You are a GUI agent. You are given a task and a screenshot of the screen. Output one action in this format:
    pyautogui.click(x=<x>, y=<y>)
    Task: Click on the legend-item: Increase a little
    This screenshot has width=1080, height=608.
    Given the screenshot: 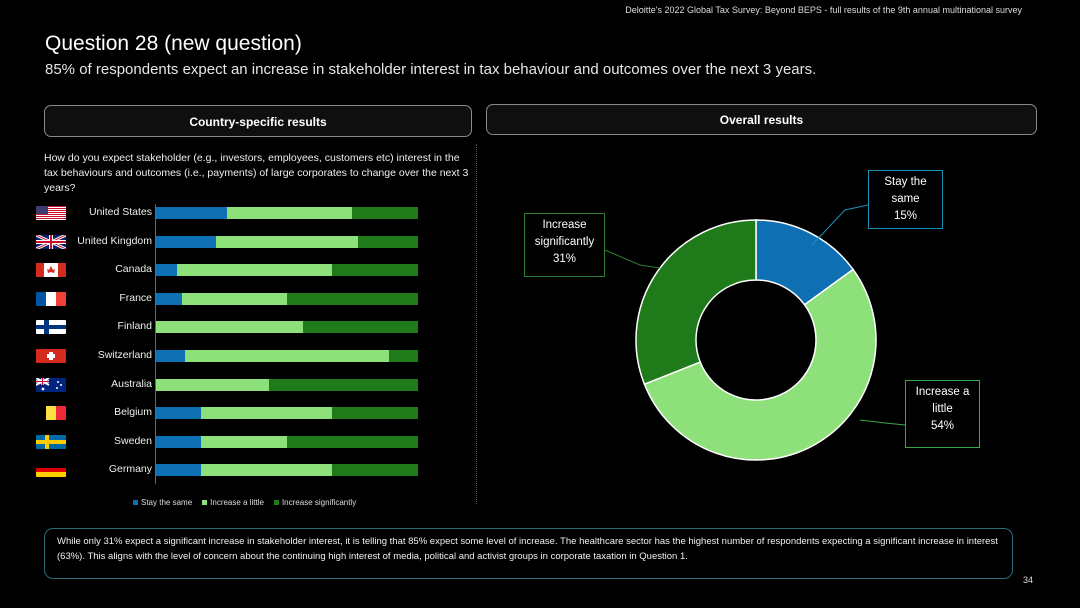 What is the action you would take?
    pyautogui.click(x=233, y=502)
    